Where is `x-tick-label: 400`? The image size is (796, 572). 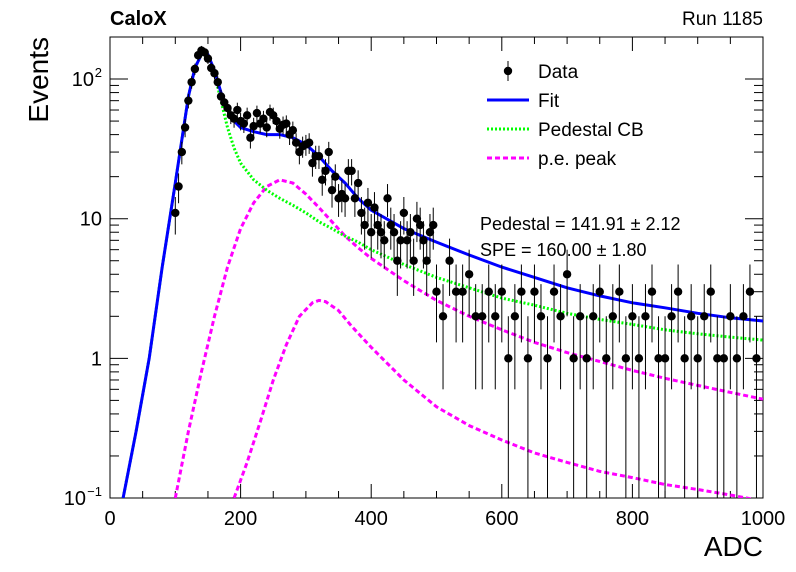 x-tick-label: 400 is located at coordinates (371, 519).